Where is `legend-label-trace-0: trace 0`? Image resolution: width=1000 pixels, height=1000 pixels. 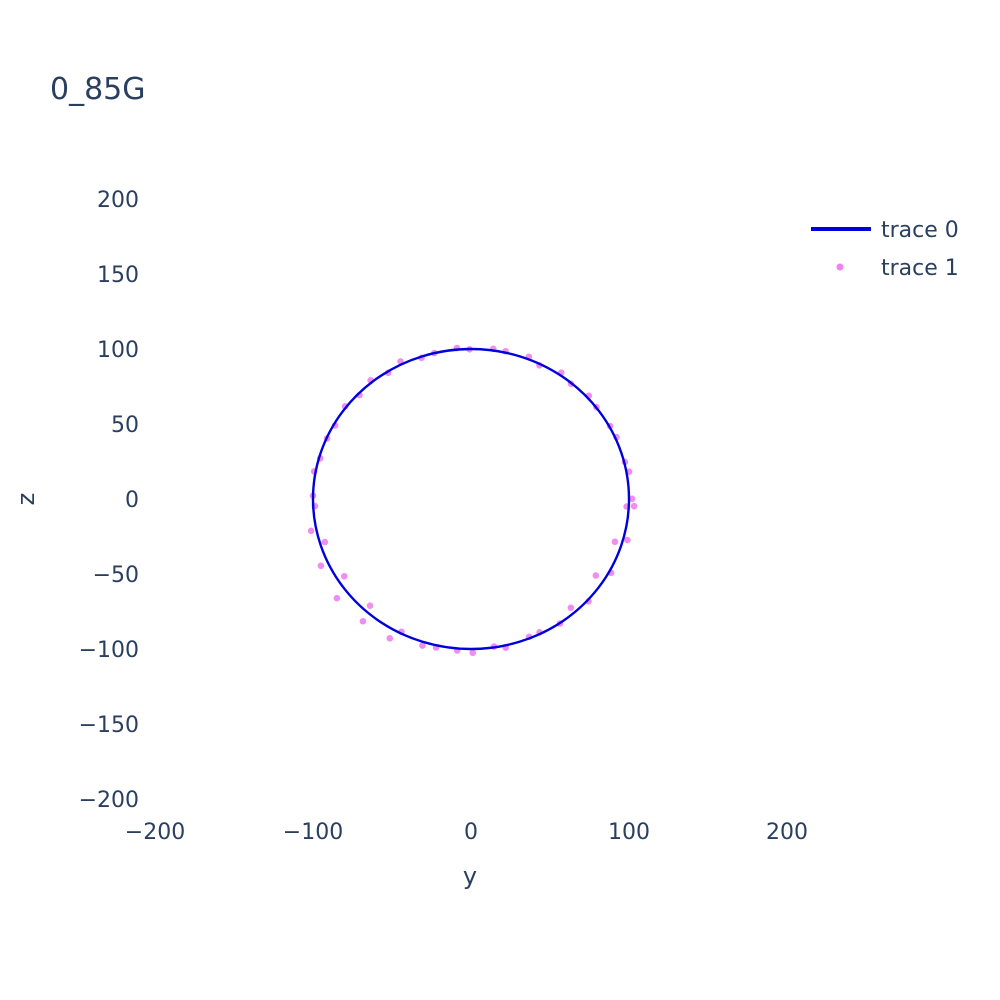 legend-label-trace-0: trace 0 is located at coordinates (920, 230).